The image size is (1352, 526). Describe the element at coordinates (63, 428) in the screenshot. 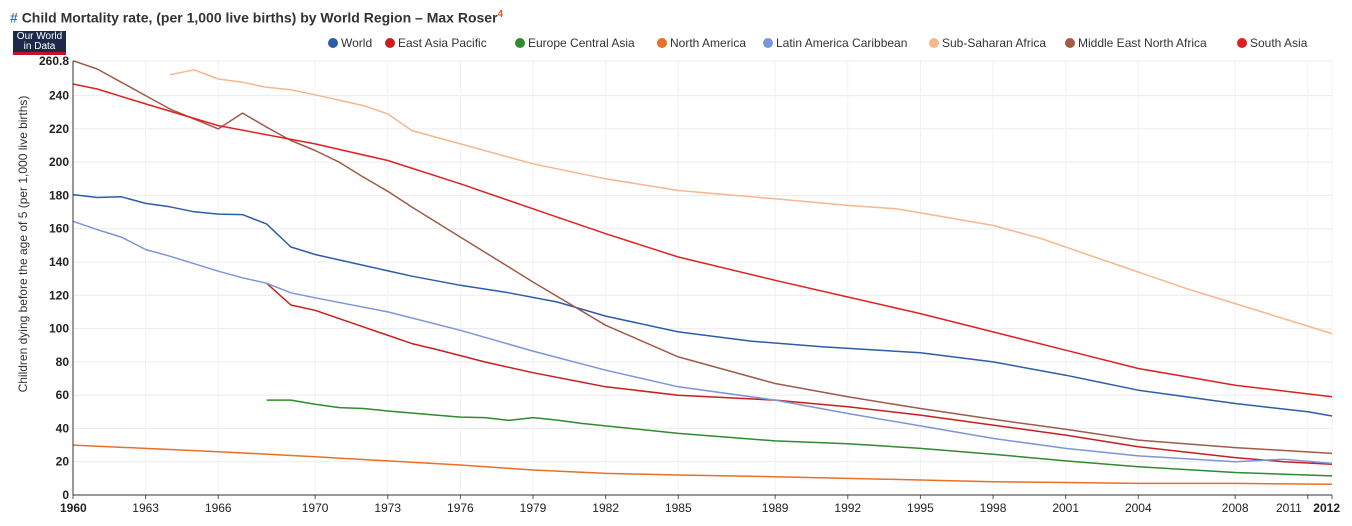

I see `y-tick-label: 40` at that location.